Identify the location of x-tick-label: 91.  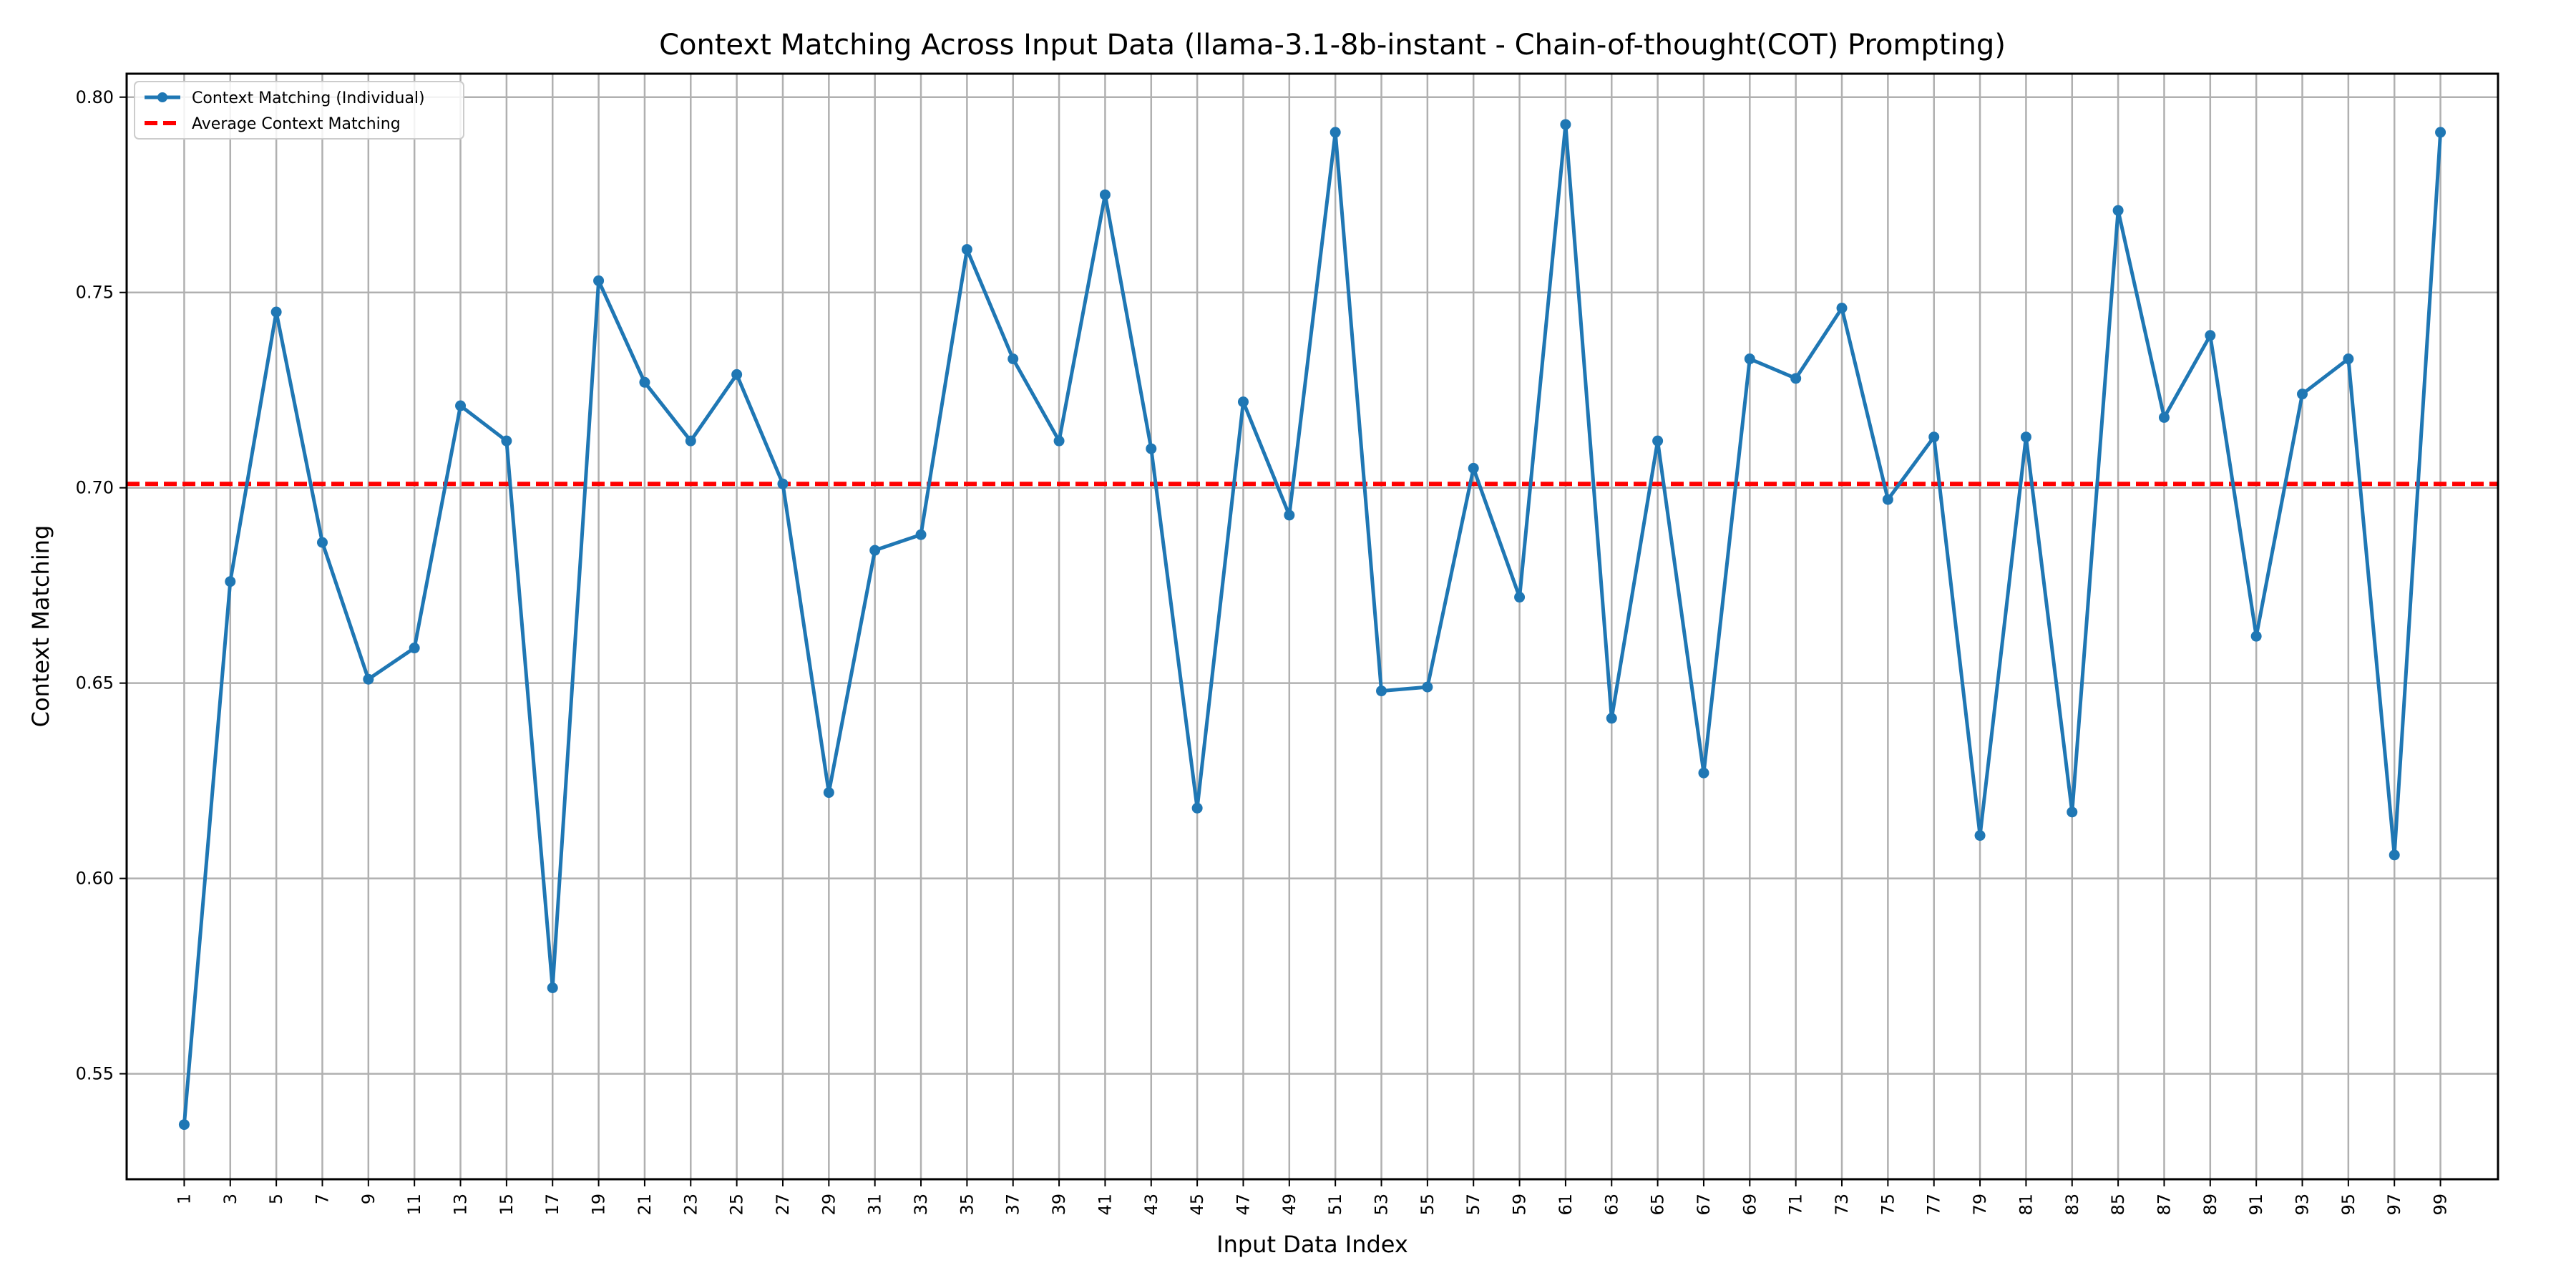
(2256, 1205).